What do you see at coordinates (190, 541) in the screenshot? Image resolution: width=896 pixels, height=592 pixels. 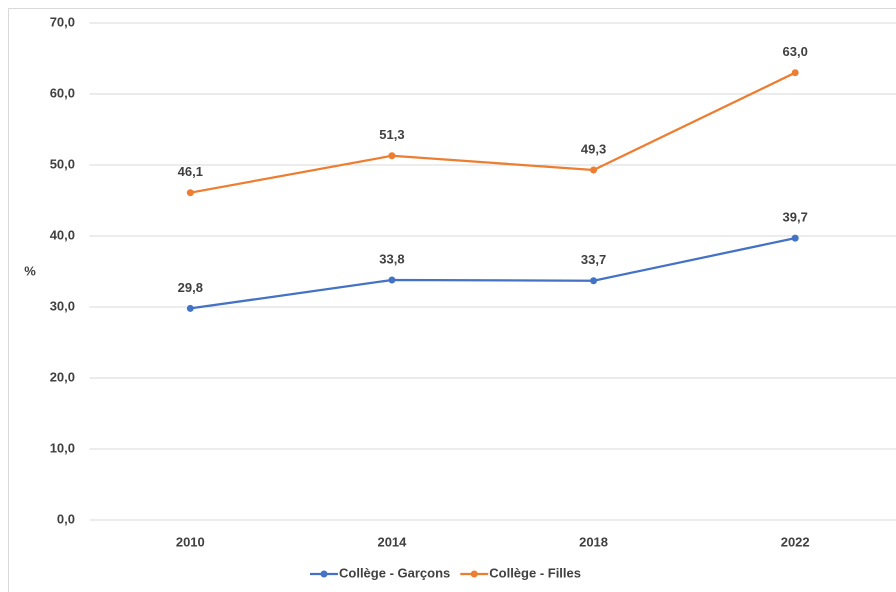 I see `x-tick-label: 2010` at bounding box center [190, 541].